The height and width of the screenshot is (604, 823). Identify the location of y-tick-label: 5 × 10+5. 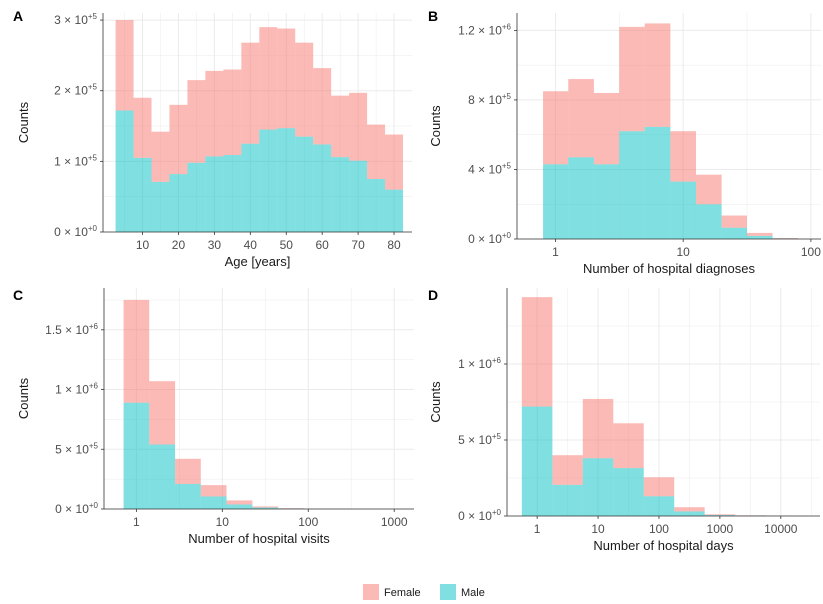
(76, 448).